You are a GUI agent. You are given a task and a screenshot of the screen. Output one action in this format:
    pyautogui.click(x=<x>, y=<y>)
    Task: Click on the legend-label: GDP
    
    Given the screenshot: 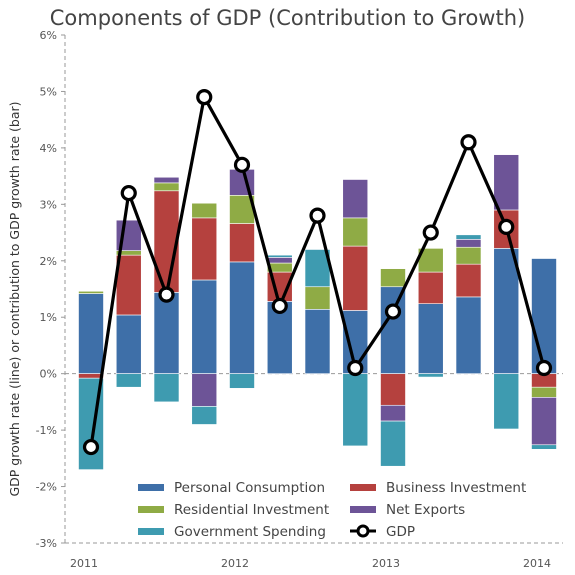 What is the action you would take?
    pyautogui.click(x=400, y=532)
    